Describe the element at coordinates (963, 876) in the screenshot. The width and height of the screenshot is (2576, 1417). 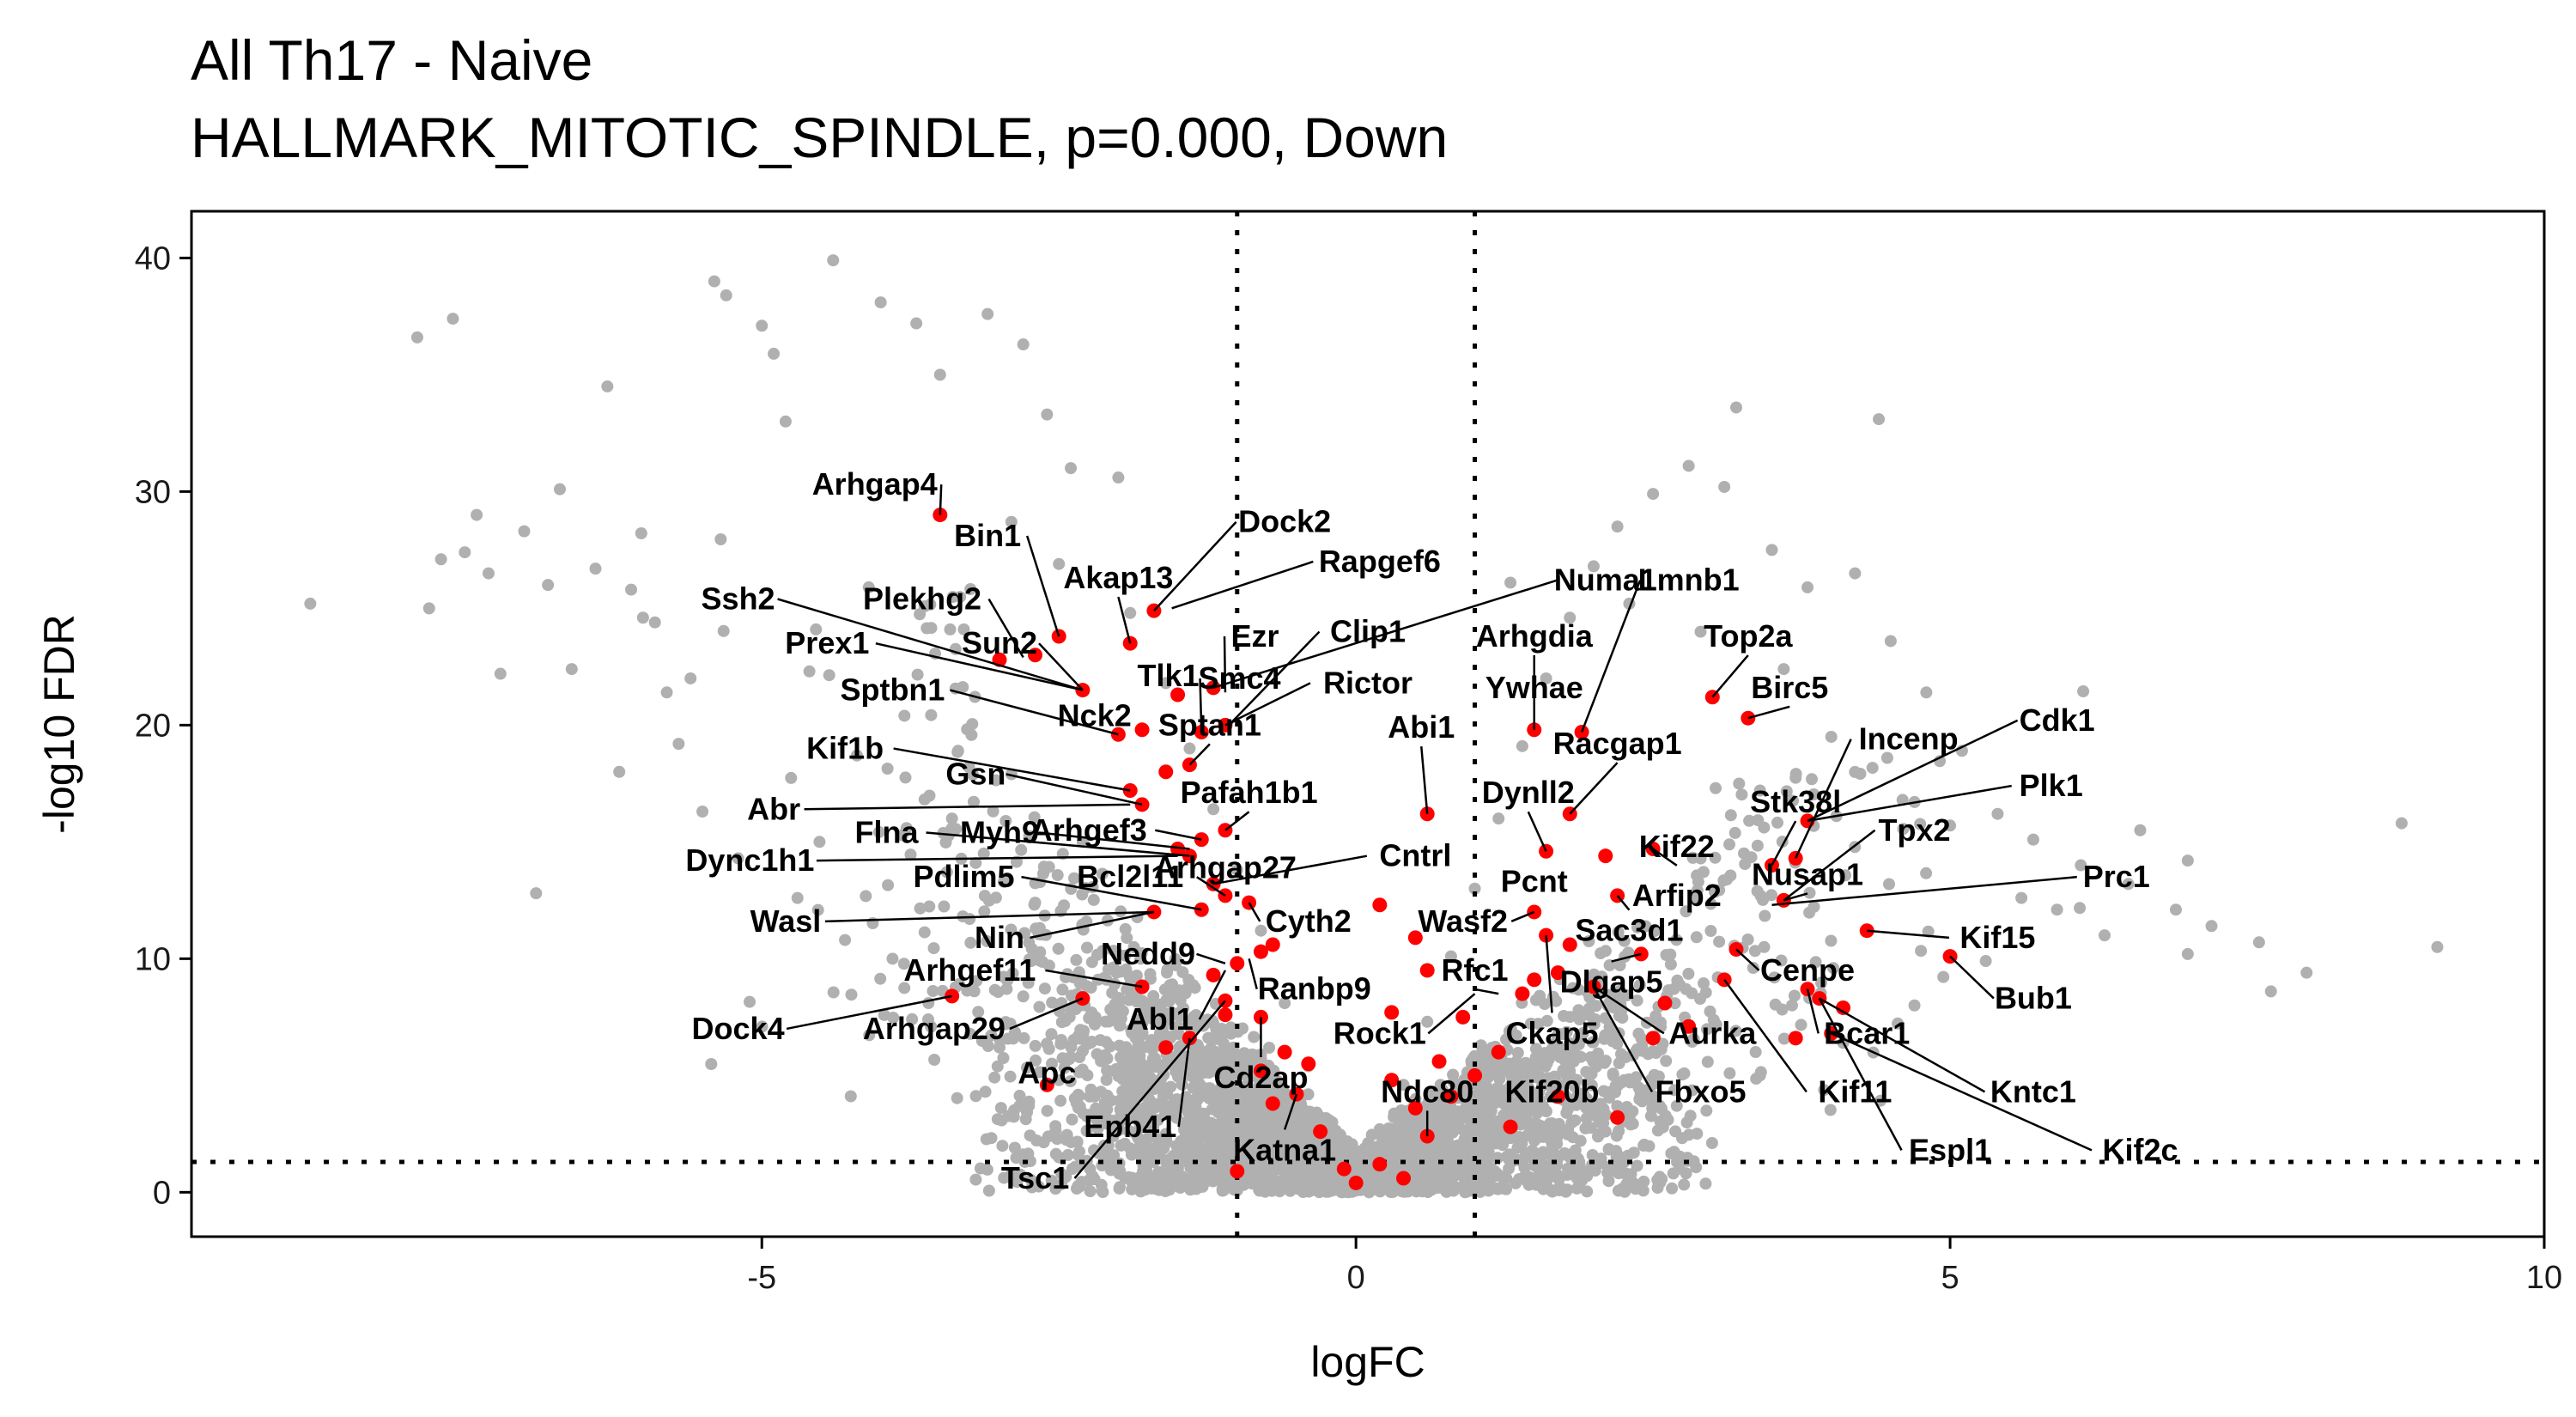
I see `gene-label: Pdlim5` at that location.